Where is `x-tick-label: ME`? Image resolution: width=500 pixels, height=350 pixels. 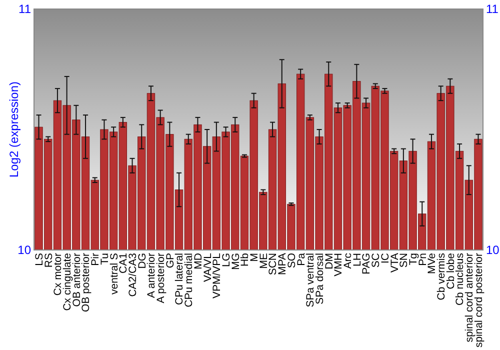
x-tick-label: ME is located at coordinates (264, 261).